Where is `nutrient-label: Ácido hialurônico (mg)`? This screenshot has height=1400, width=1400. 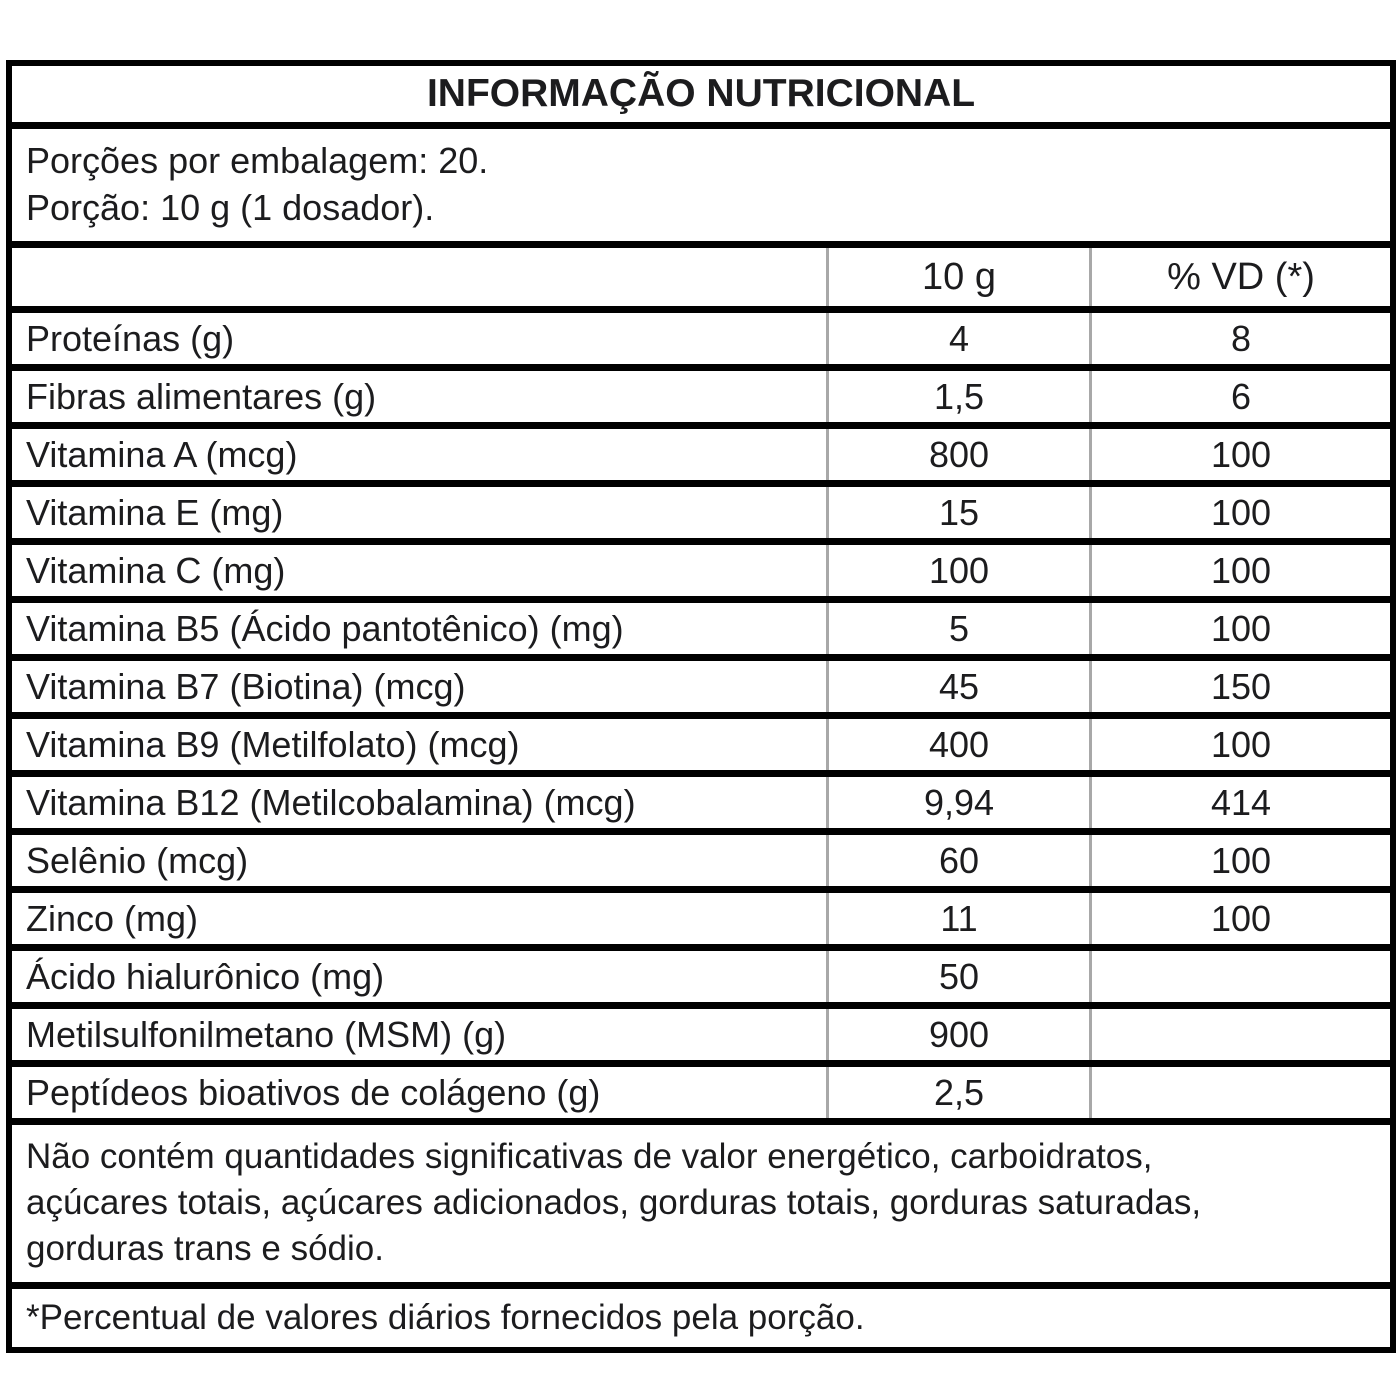 nutrient-label: Ácido hialurônico (mg) is located at coordinates (205, 976).